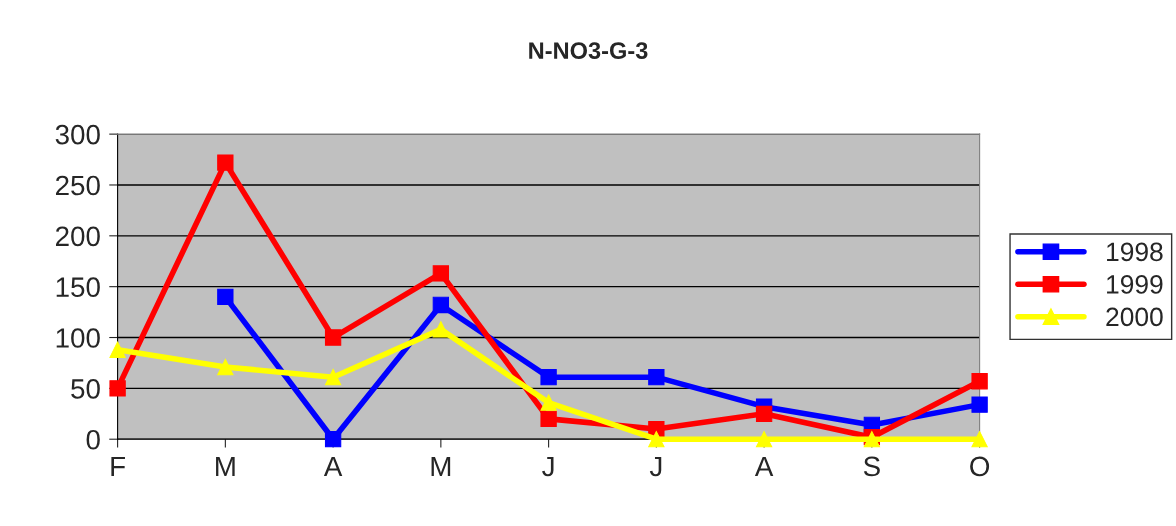  Describe the element at coordinates (77, 236) in the screenshot. I see `y-tick-label: 200` at that location.